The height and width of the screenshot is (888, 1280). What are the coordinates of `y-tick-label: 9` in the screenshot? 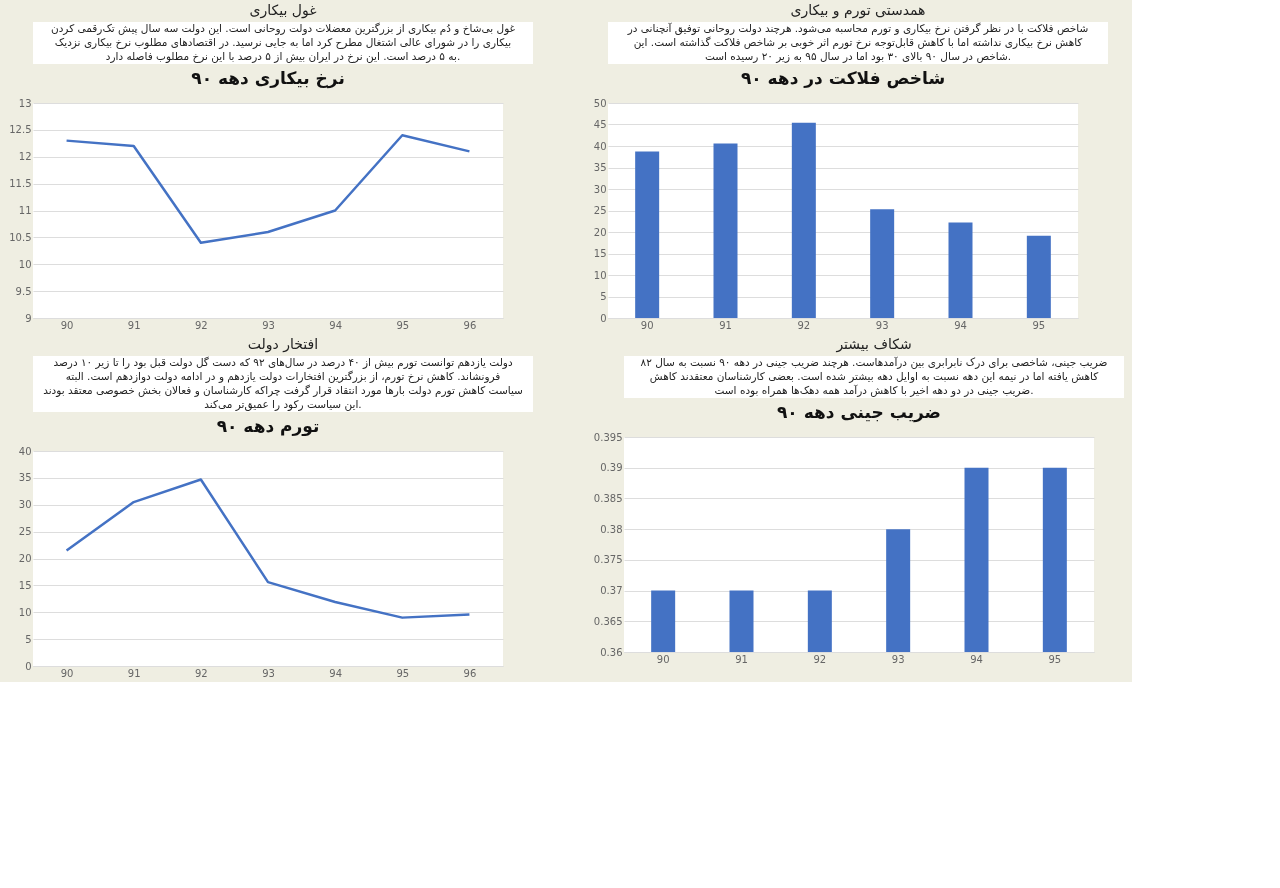 It's located at (28, 318).